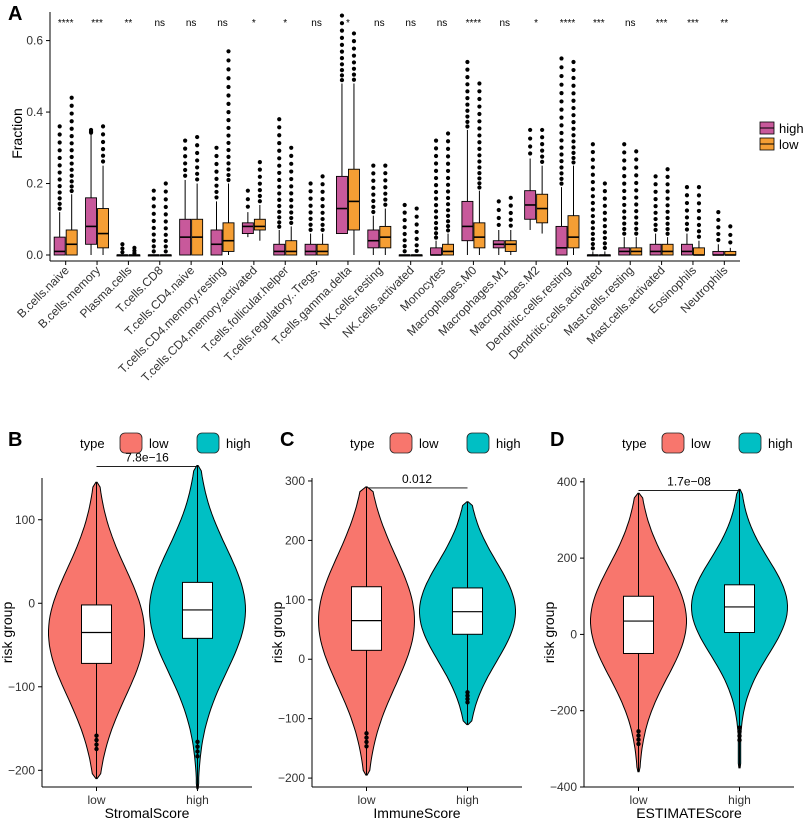  What do you see at coordinates (34, 184) in the screenshot?
I see `a-y-tick-label: 0.2` at bounding box center [34, 184].